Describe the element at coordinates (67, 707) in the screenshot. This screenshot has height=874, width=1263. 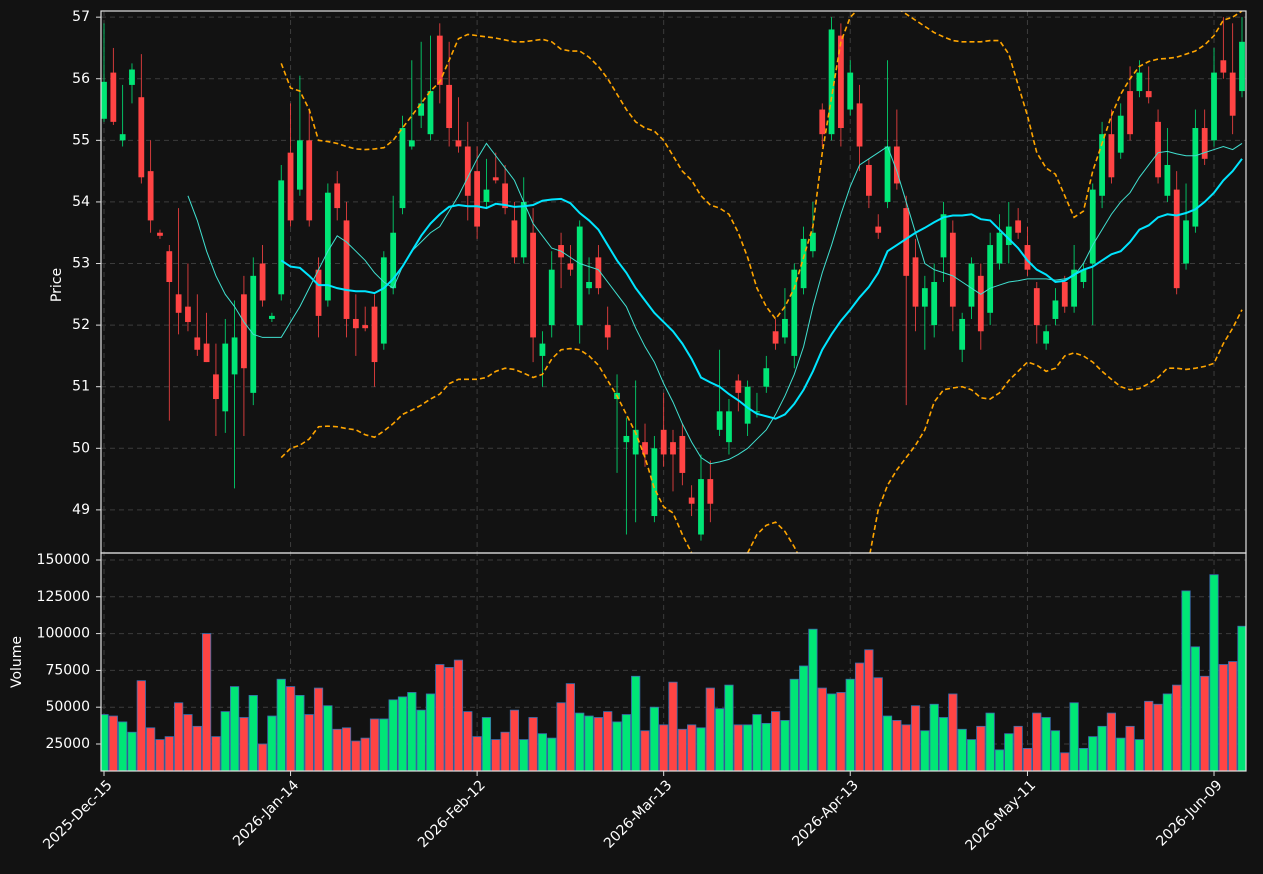
I see `volume-tick-label: 50000` at that location.